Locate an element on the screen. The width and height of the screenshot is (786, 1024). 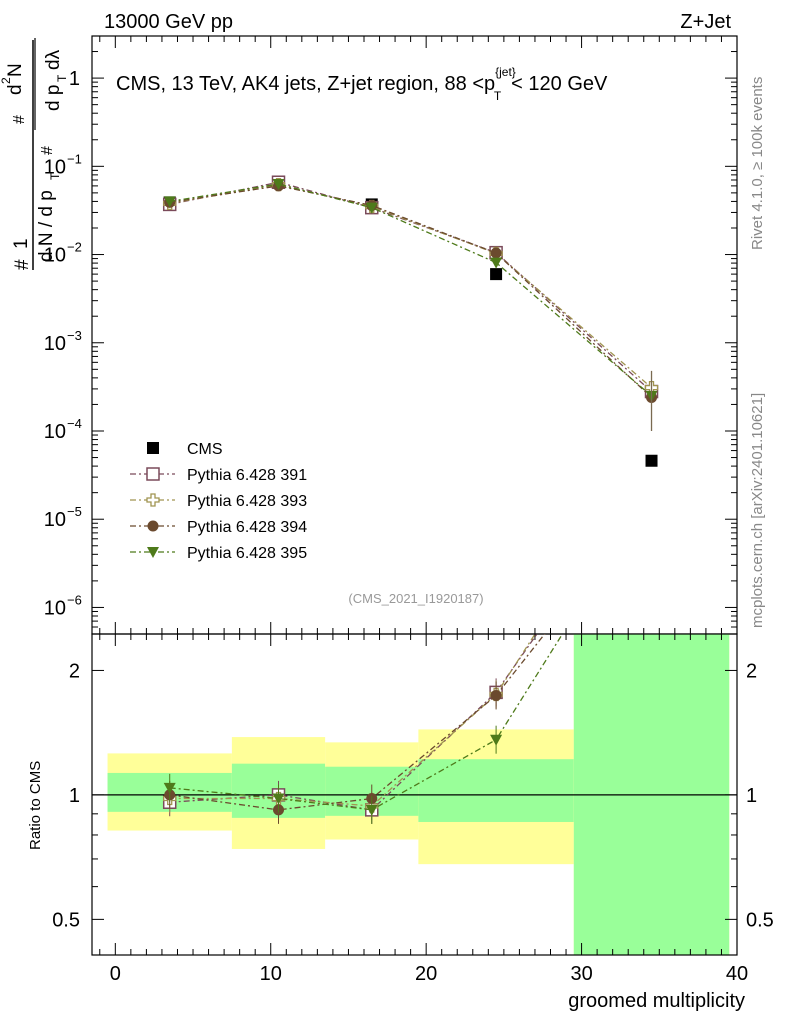
y-tick-label: −3 is located at coordinates (74, 335).